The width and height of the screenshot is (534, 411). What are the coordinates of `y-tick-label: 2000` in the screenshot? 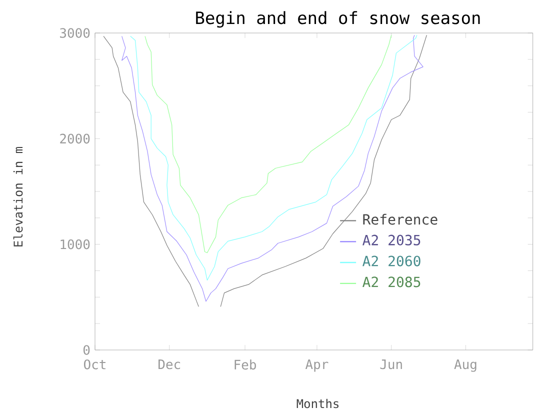 It's located at (75, 139).